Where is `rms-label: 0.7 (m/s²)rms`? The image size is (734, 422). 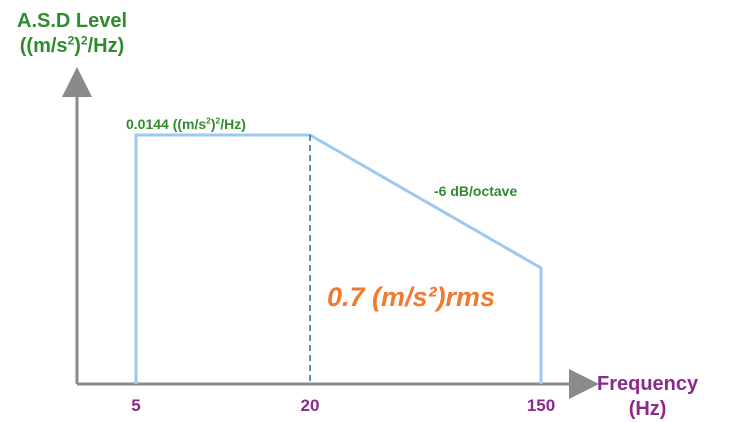
rms-label: 0.7 (m/s²)rms is located at coordinates (411, 297).